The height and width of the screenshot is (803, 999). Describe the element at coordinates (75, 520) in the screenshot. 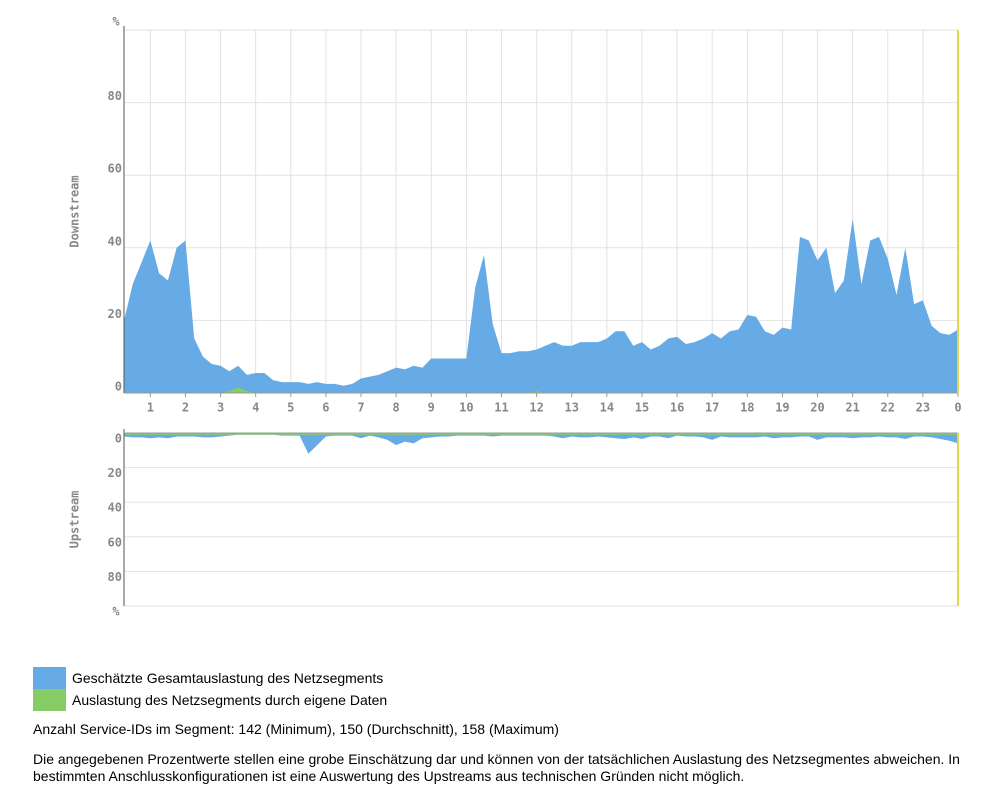

I see `y-axis-title: Upstream` at that location.